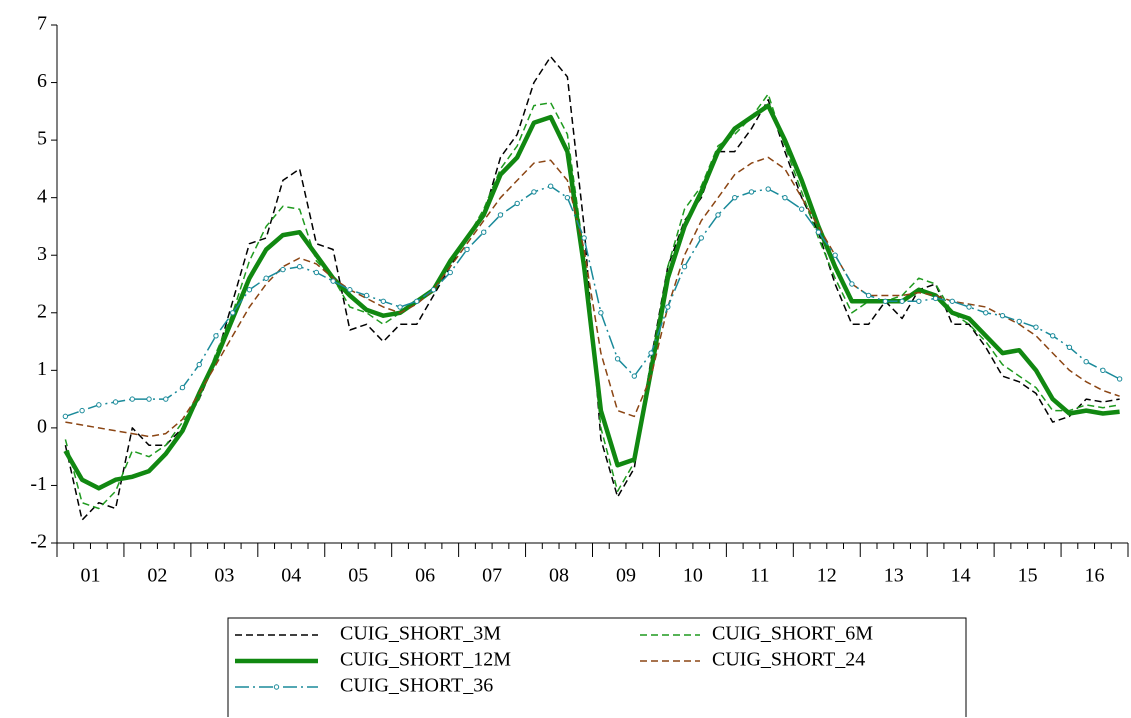 Image resolution: width=1131 pixels, height=718 pixels. I want to click on y-tick-label: 3, so click(42, 254).